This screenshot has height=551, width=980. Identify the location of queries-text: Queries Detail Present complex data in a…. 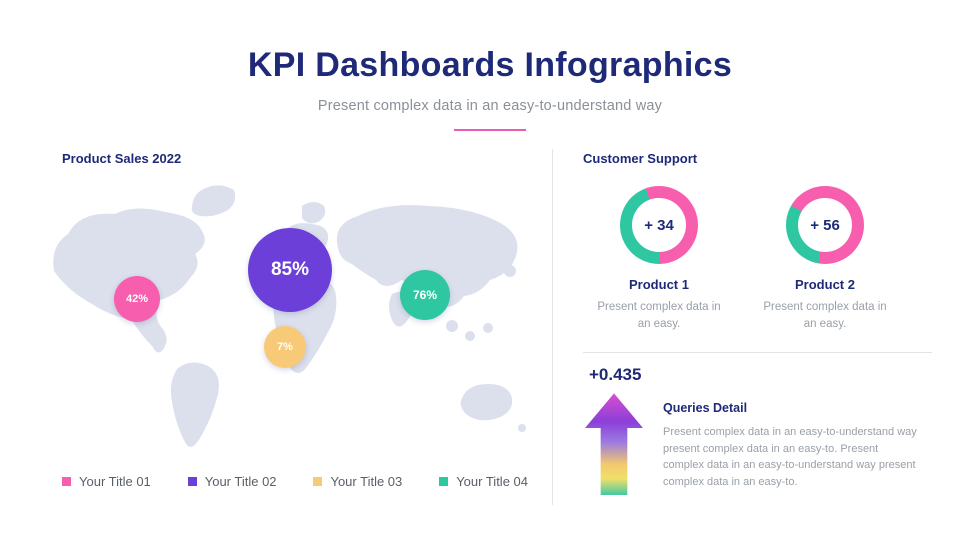
(790, 441).